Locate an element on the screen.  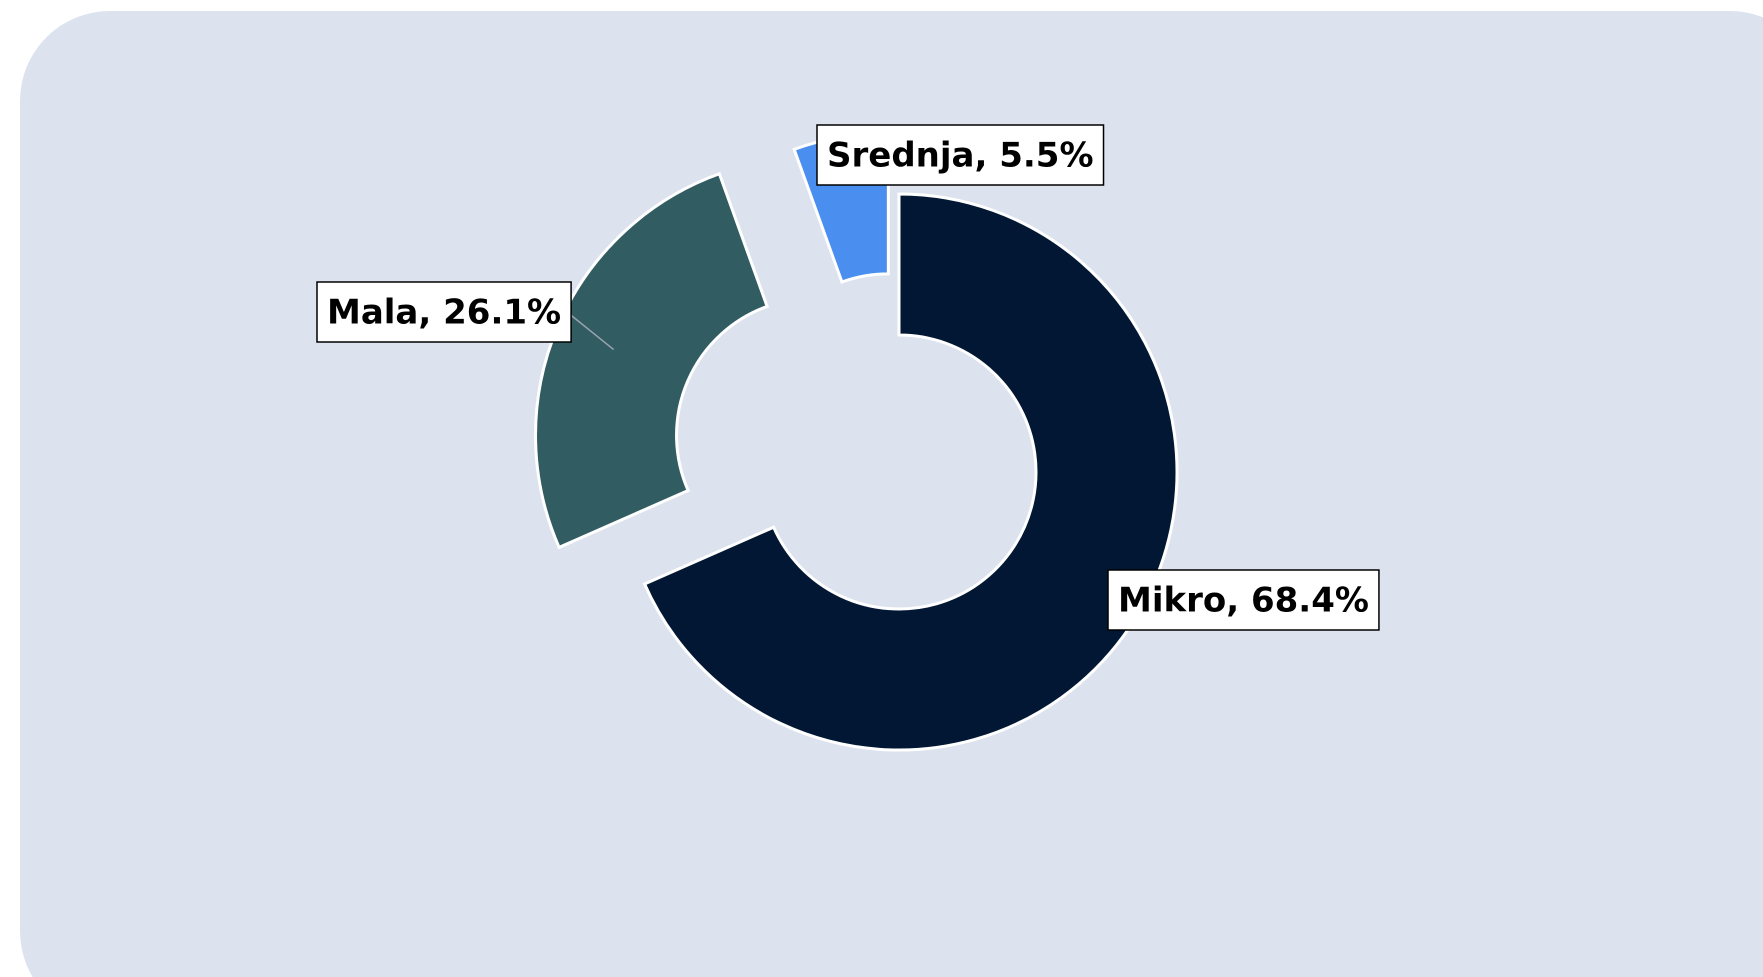
leader-line is located at coordinates (590, 331).